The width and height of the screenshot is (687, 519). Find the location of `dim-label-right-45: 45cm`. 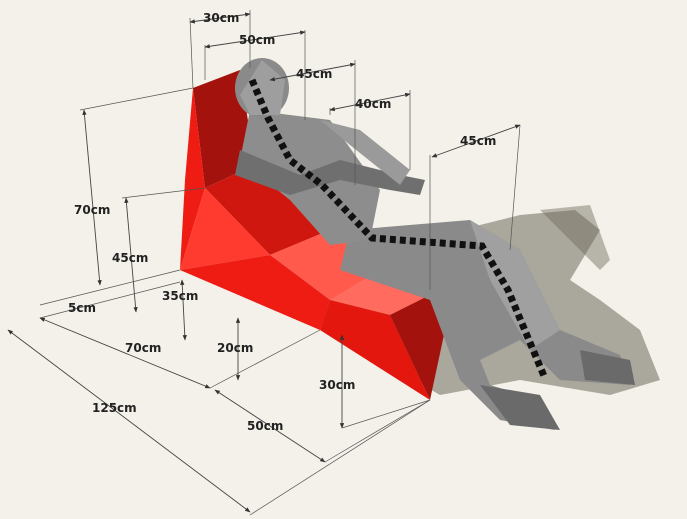

dim-label-right-45: 45cm is located at coordinates (478, 141).